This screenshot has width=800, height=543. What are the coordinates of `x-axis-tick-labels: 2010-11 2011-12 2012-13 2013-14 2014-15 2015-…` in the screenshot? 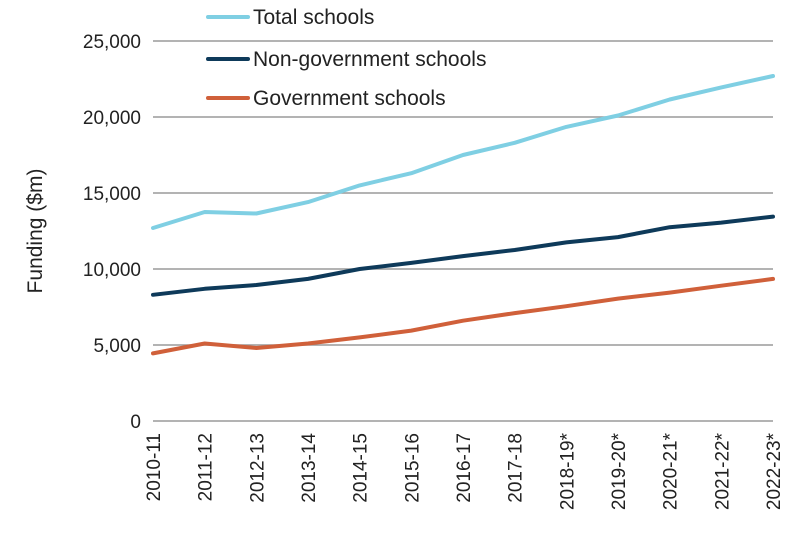 It's located at (464, 471).